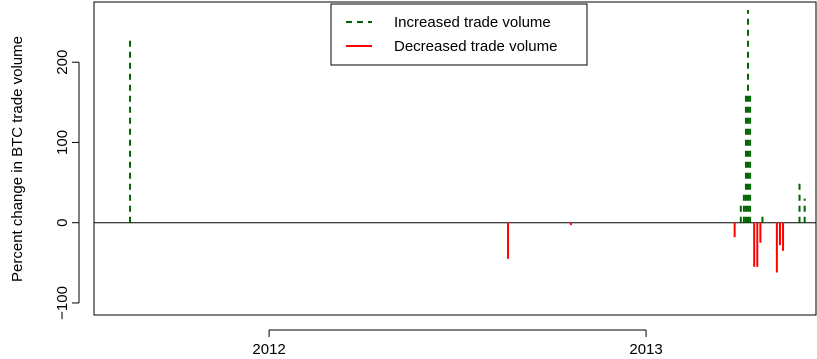  I want to click on legend-label-increased: Increased trade volume, so click(472, 22).